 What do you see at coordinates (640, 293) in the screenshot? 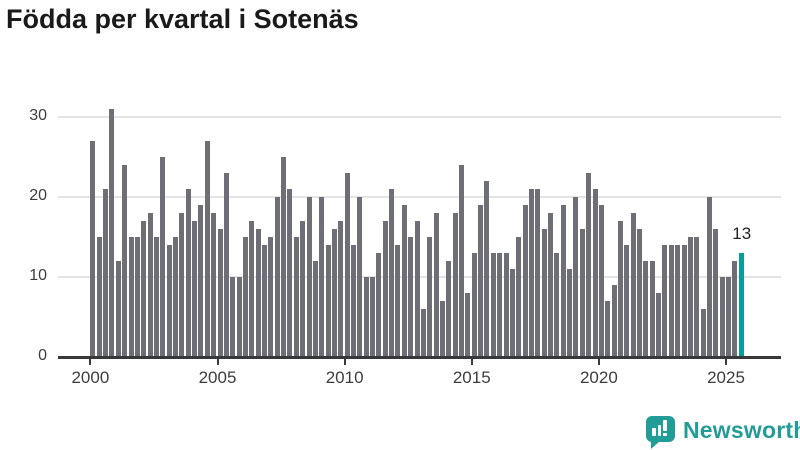
I see `bar-2021-q3` at bounding box center [640, 293].